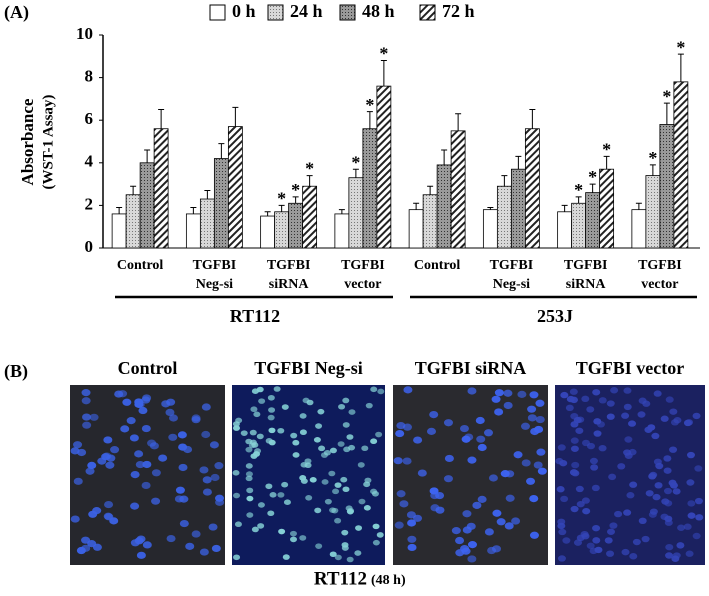 The height and width of the screenshot is (596, 709). I want to click on group-label: 253J, so click(555, 316).